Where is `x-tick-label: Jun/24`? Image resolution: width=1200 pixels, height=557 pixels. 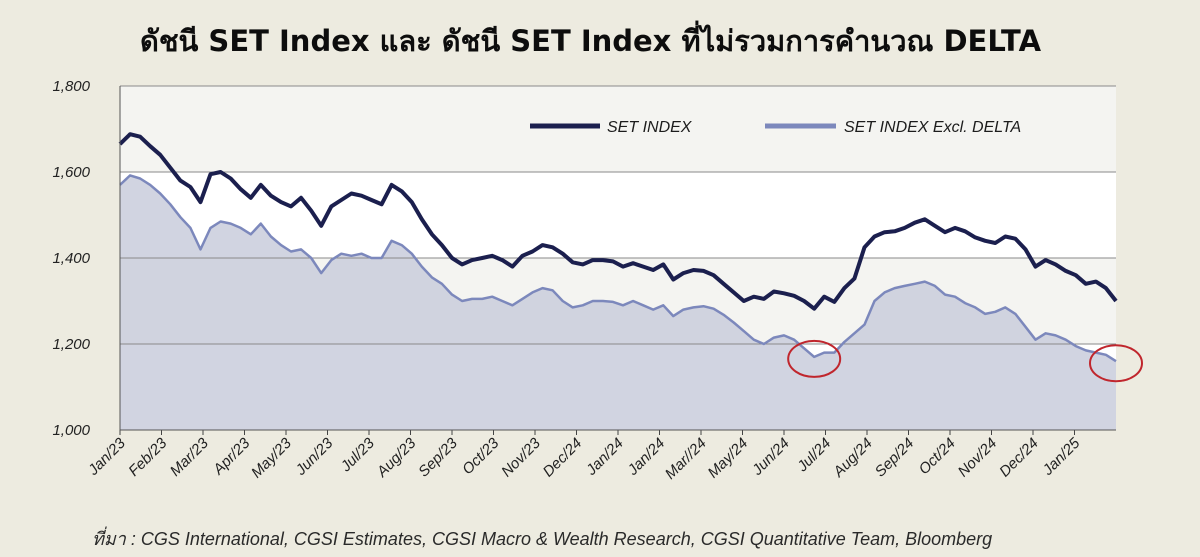
x-tick-label: Jun/24 is located at coordinates (770, 457).